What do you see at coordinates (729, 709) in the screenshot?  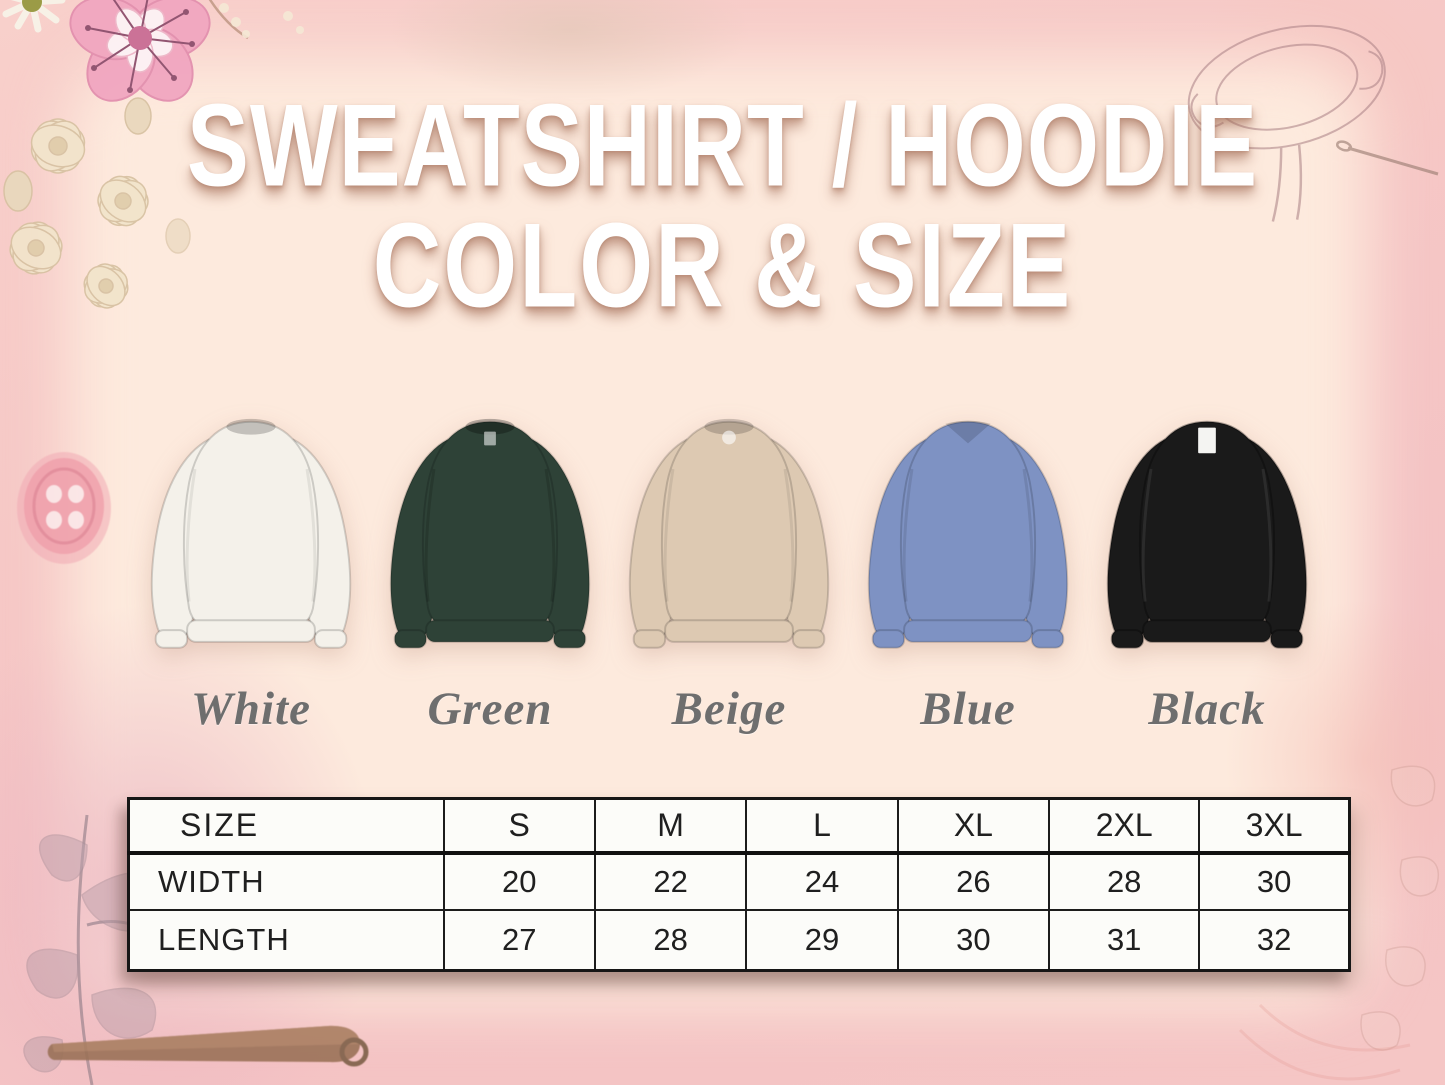 I see `colorway-label: Beige` at bounding box center [729, 709].